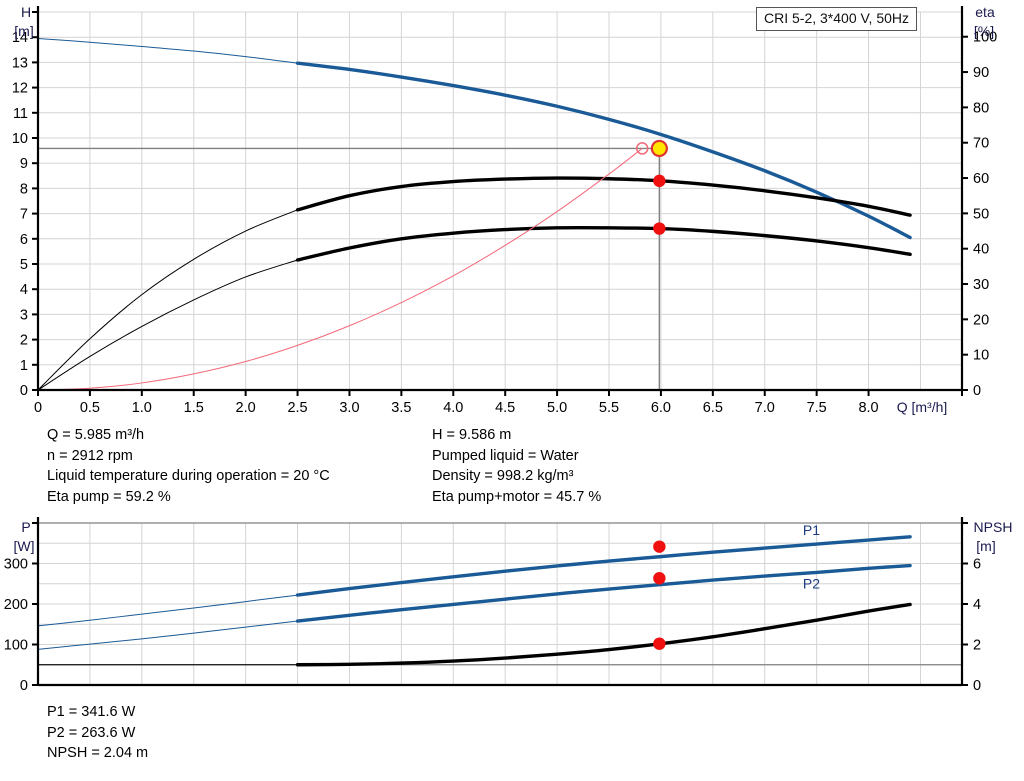  I want to click on eta-pump-curve-thin, so click(167, 300).